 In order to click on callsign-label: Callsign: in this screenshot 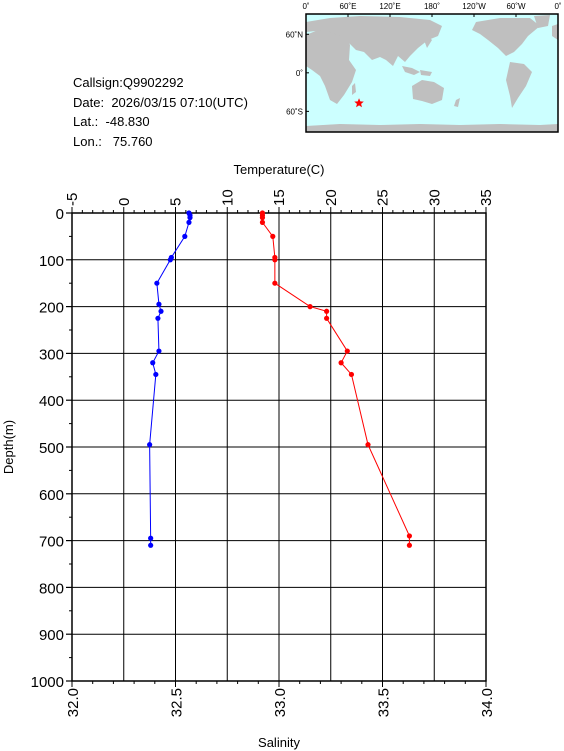, I will do `click(98, 82)`.